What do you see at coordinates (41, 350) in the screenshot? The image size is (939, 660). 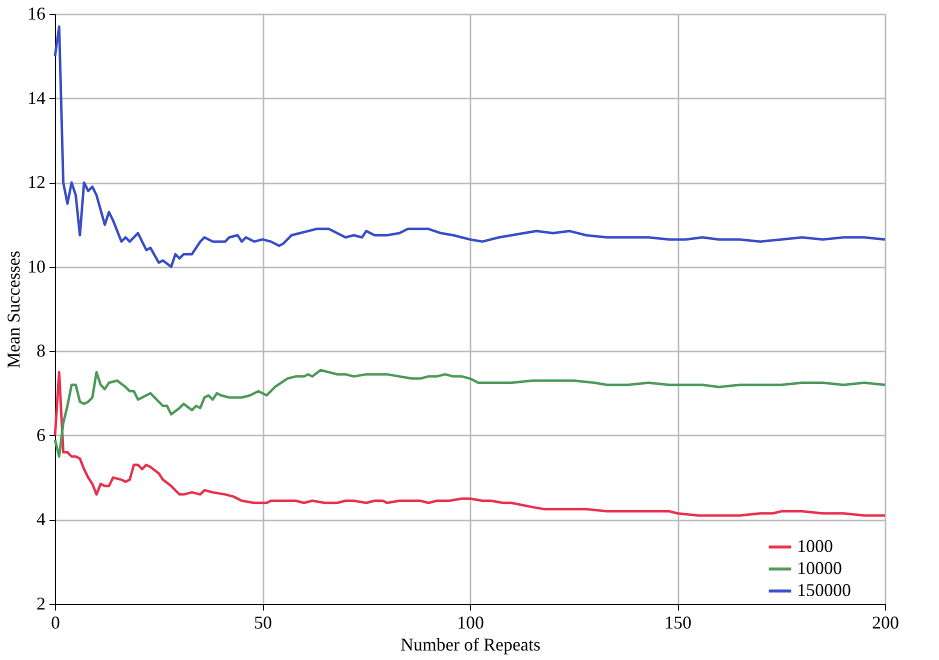 I see `y-tick-label: 8` at bounding box center [41, 350].